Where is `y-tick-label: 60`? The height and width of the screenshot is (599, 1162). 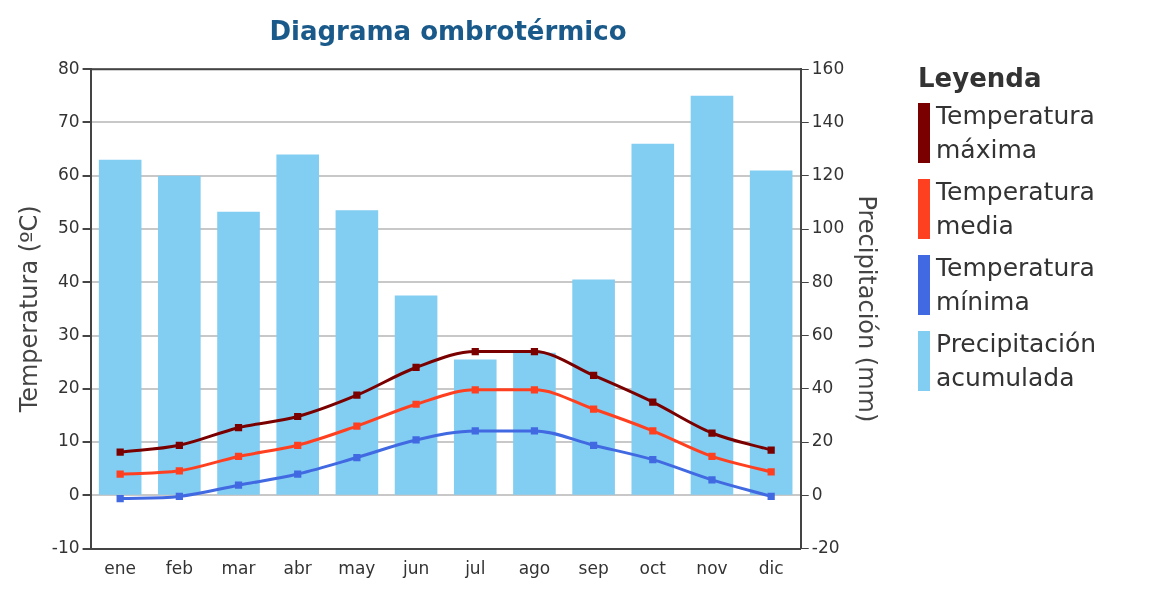
y-tick-label: 60 is located at coordinates (68, 174).